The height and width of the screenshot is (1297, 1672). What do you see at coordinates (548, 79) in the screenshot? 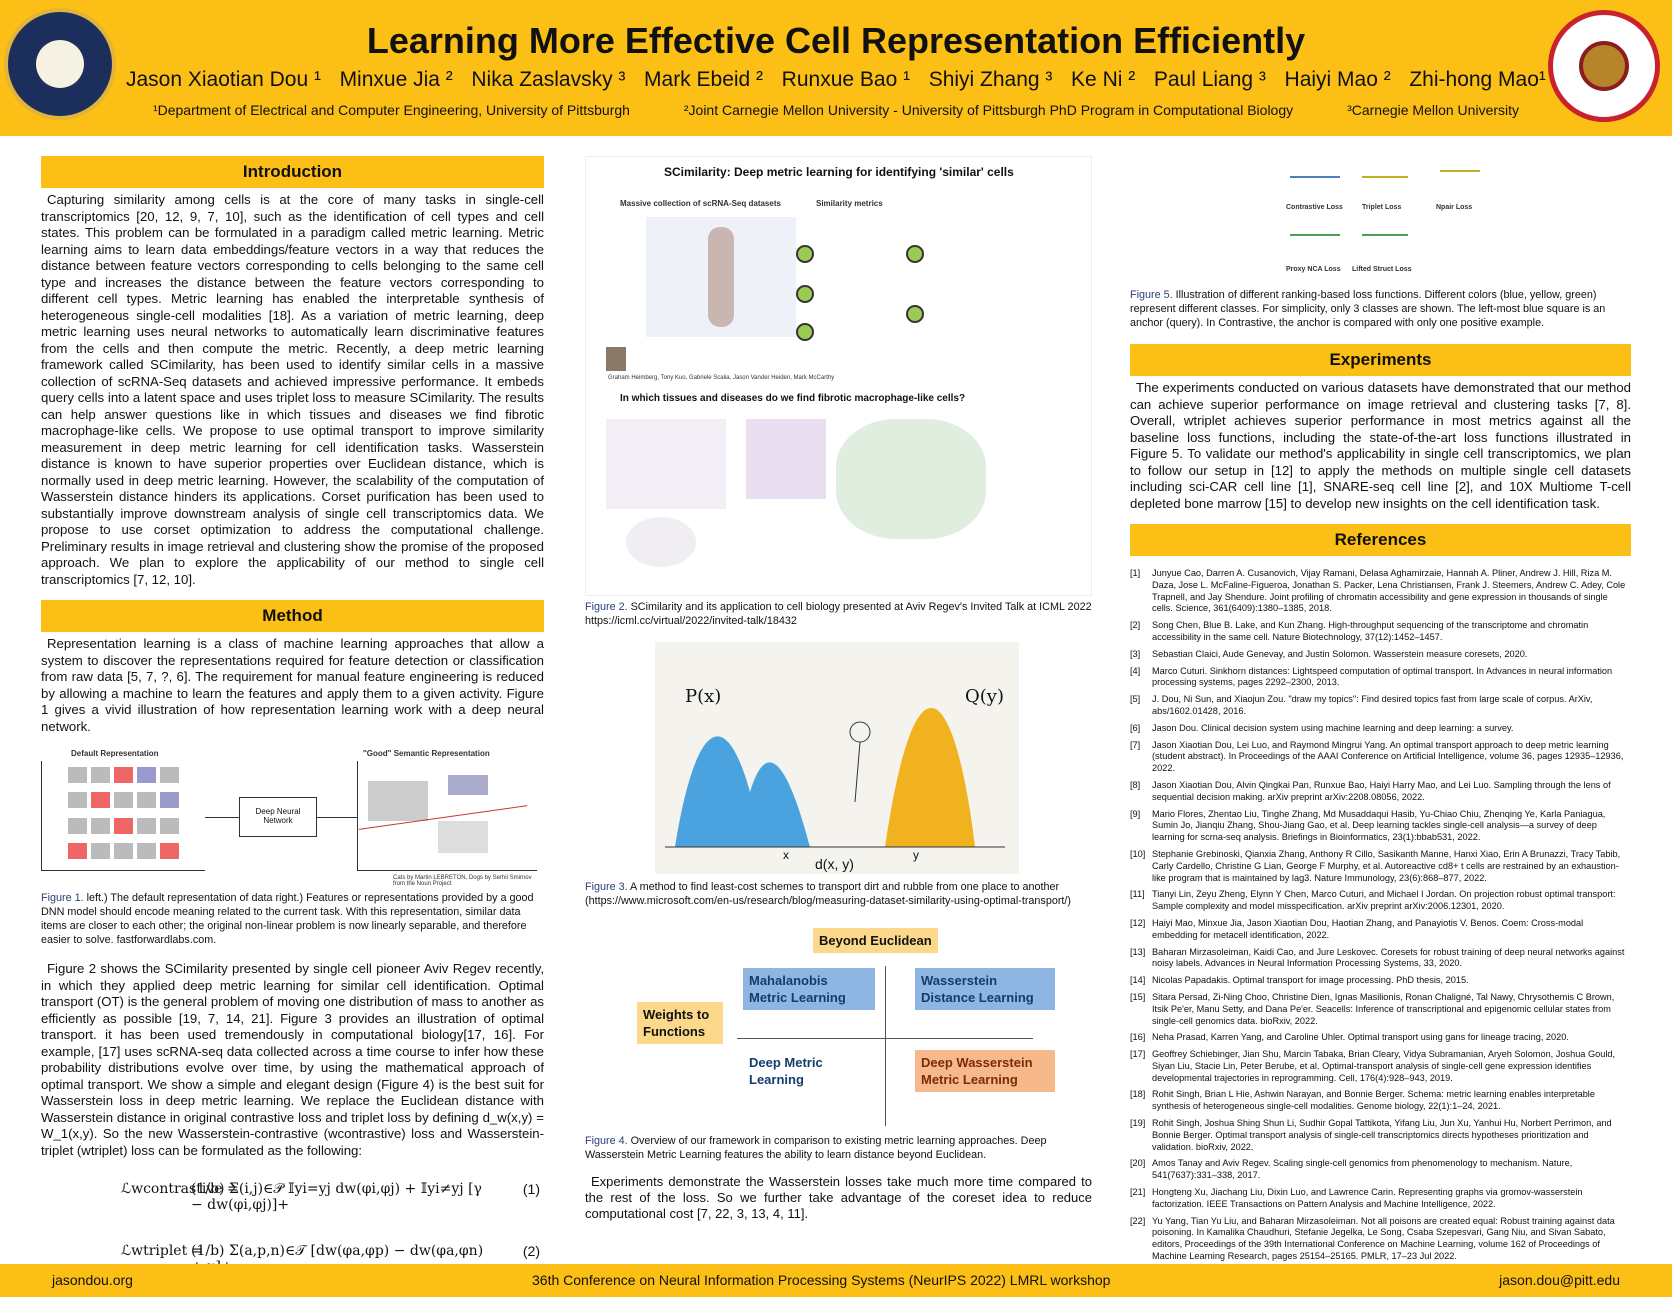
I see `author: Nika Zaslavsky ³` at bounding box center [548, 79].